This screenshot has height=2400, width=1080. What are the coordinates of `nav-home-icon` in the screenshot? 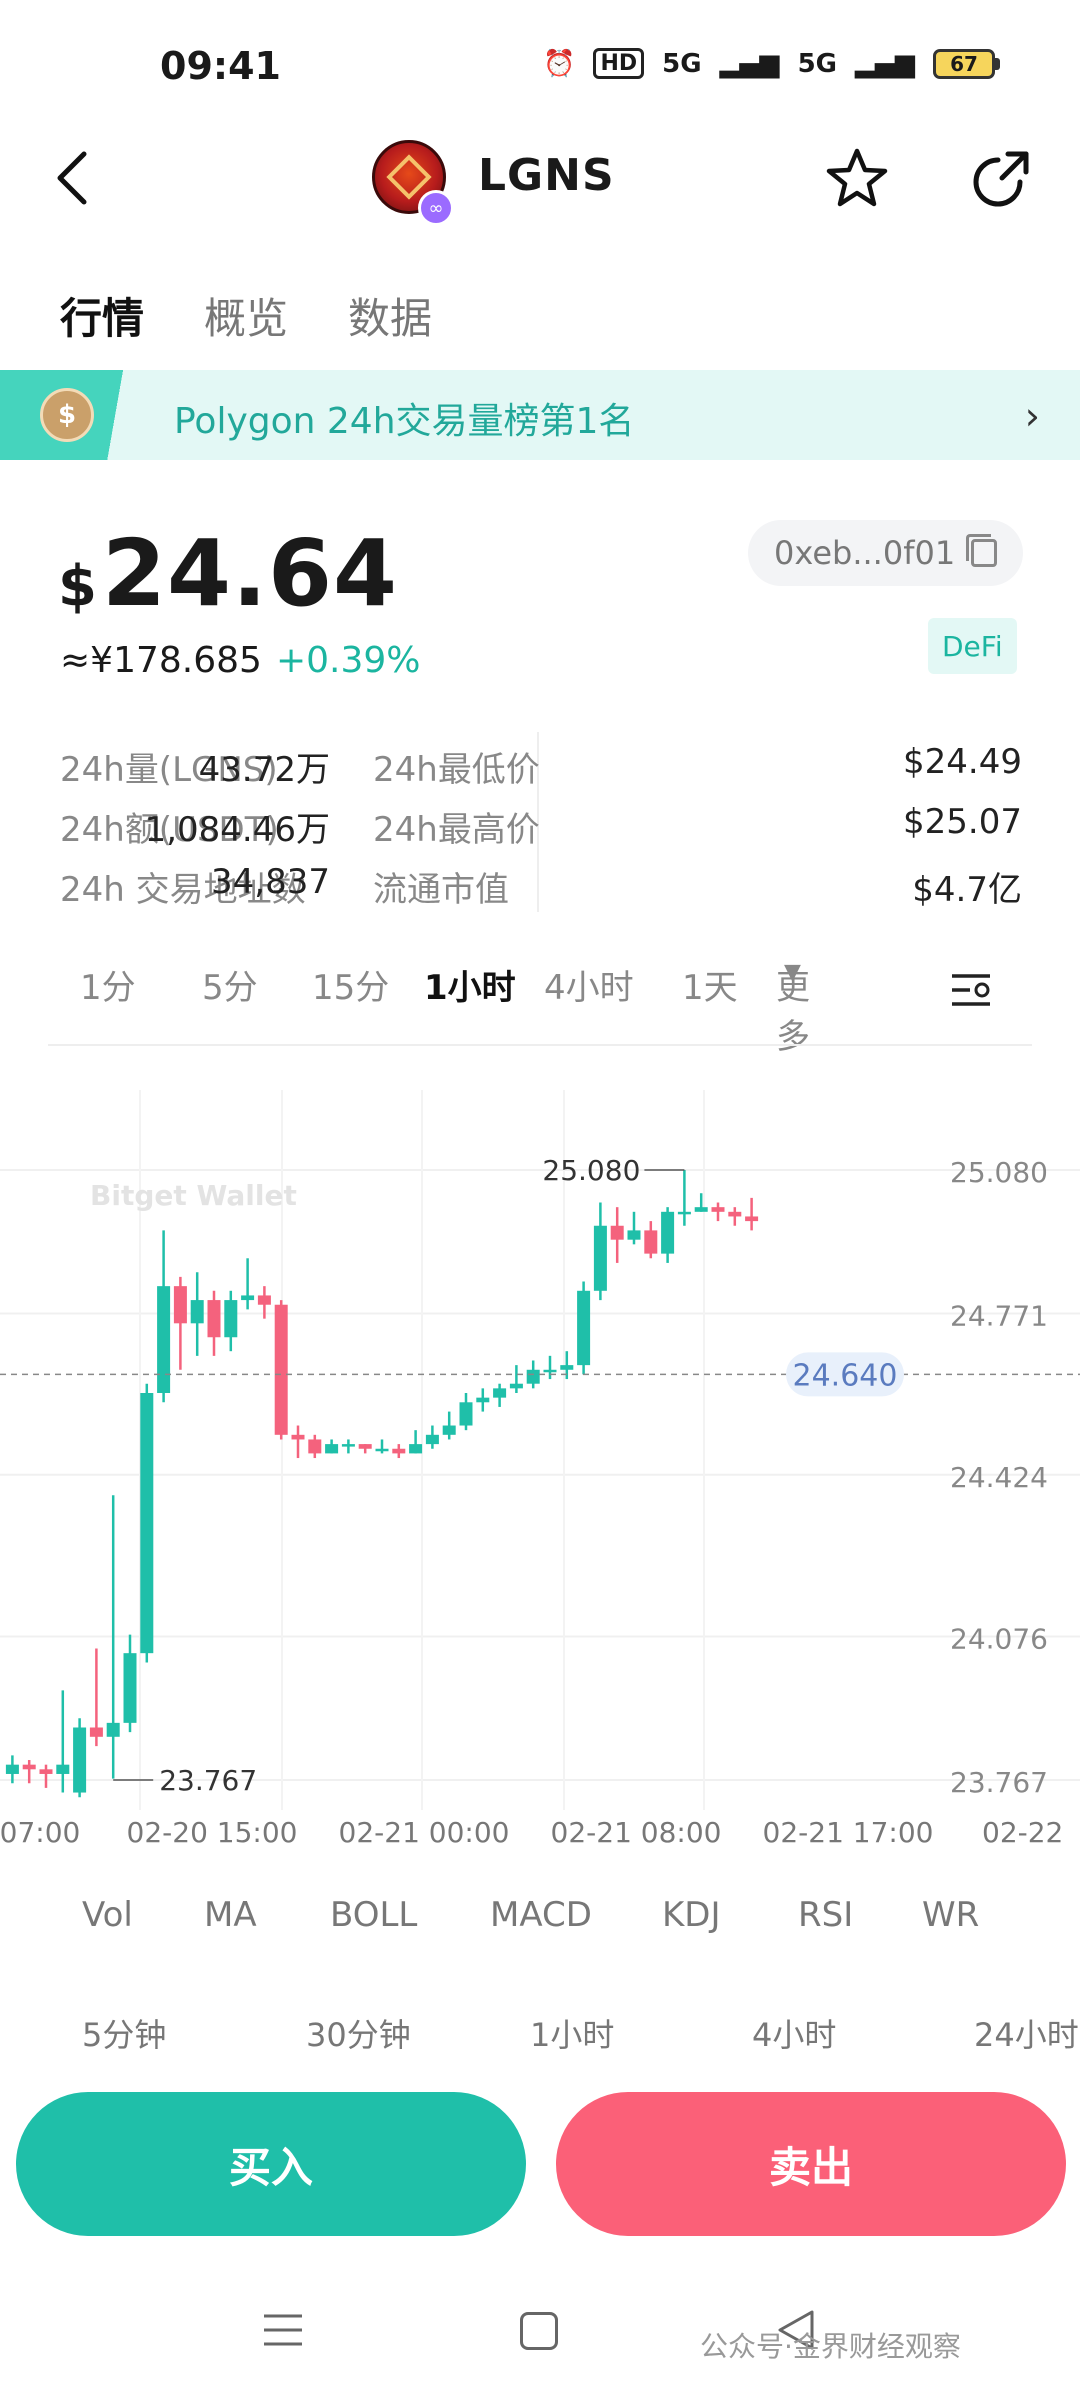 It's located at (539, 2331).